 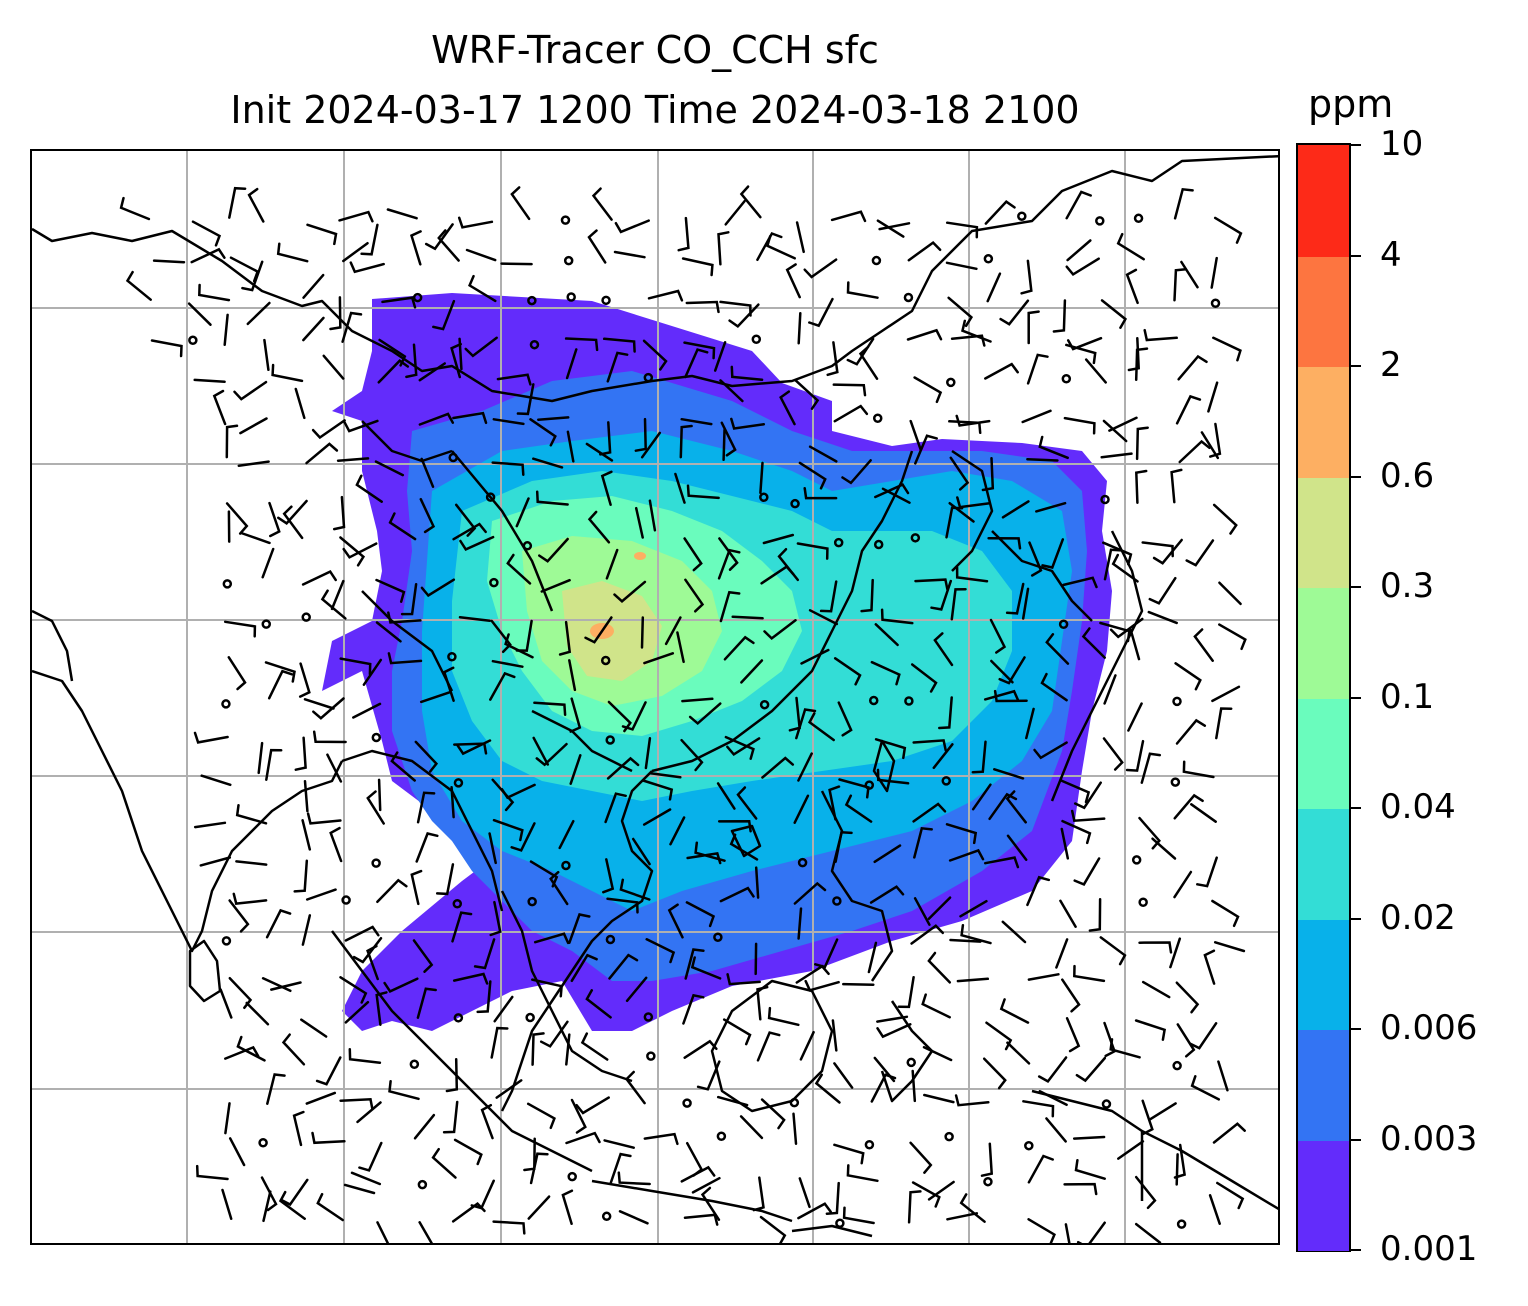 What do you see at coordinates (1418, 807) in the screenshot?
I see `colorbar-tick-label: 0.04` at bounding box center [1418, 807].